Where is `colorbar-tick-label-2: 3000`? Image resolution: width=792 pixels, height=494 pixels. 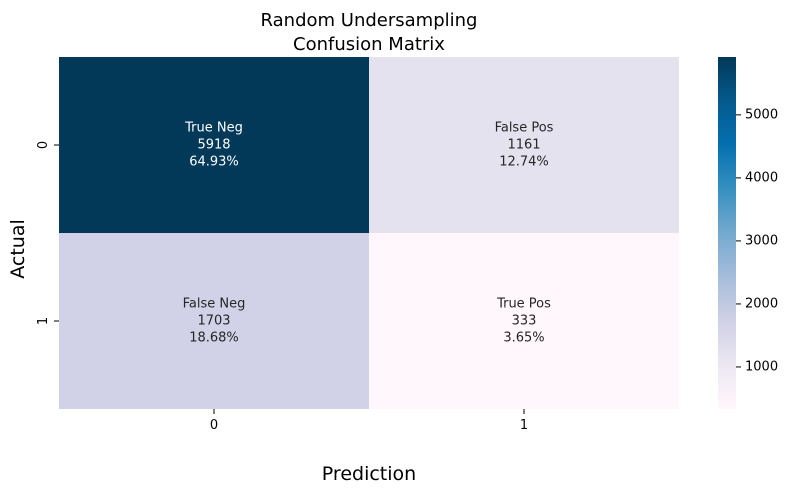
colorbar-tick-label-2: 3000 is located at coordinates (761, 240).